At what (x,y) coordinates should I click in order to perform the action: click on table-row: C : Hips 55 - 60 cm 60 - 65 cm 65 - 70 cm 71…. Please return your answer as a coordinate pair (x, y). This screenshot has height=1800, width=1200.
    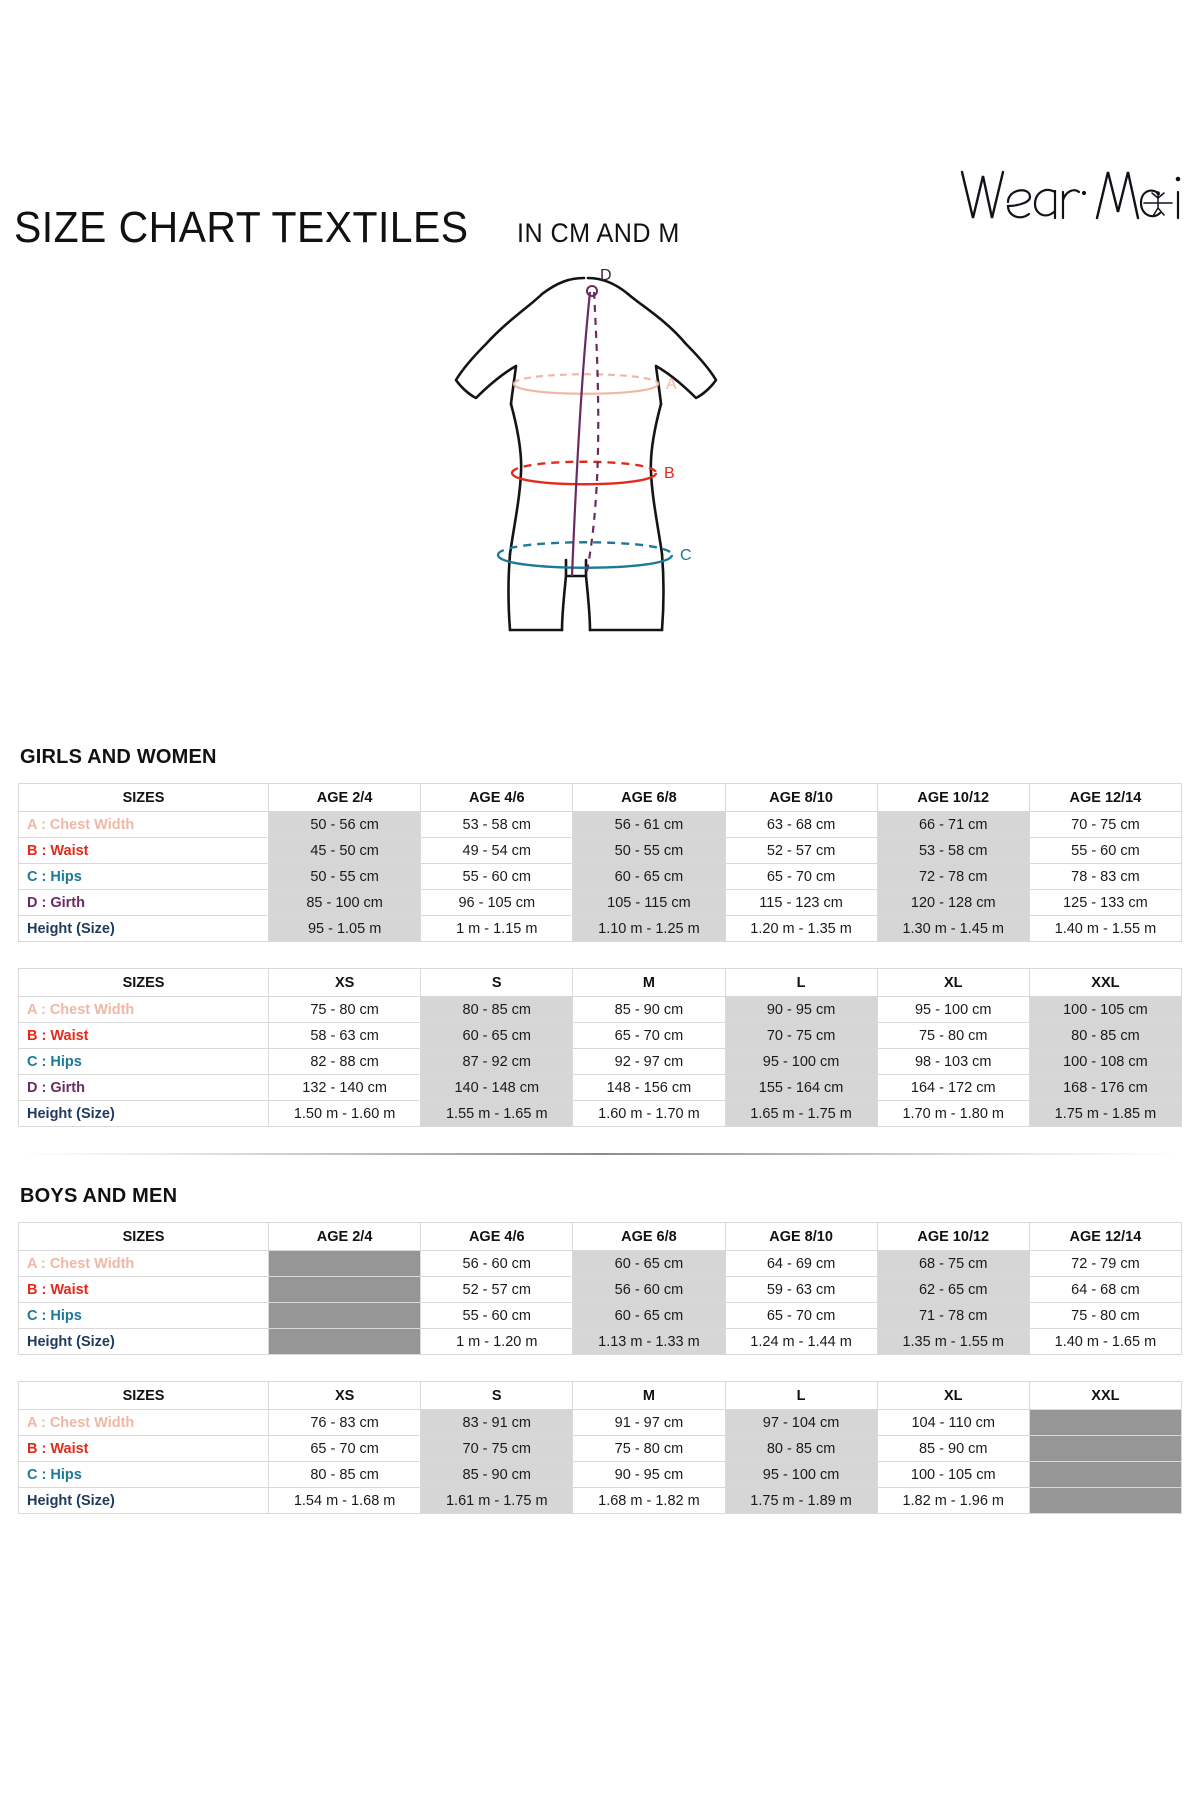
    Looking at the image, I should click on (600, 1315).